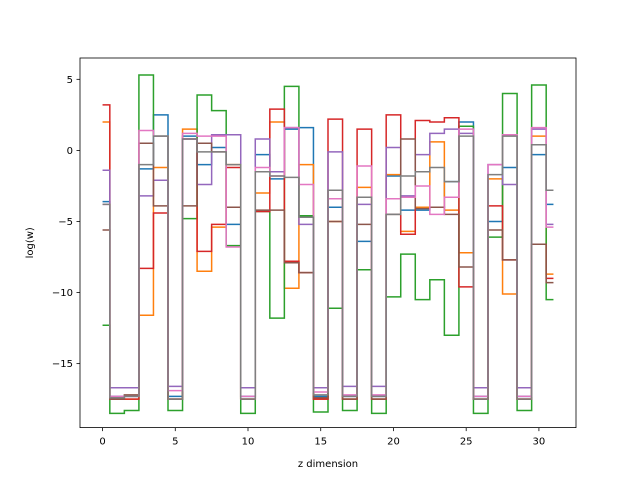 Image resolution: width=640 pixels, height=480 pixels. I want to click on x-tick-label: 25, so click(466, 442).